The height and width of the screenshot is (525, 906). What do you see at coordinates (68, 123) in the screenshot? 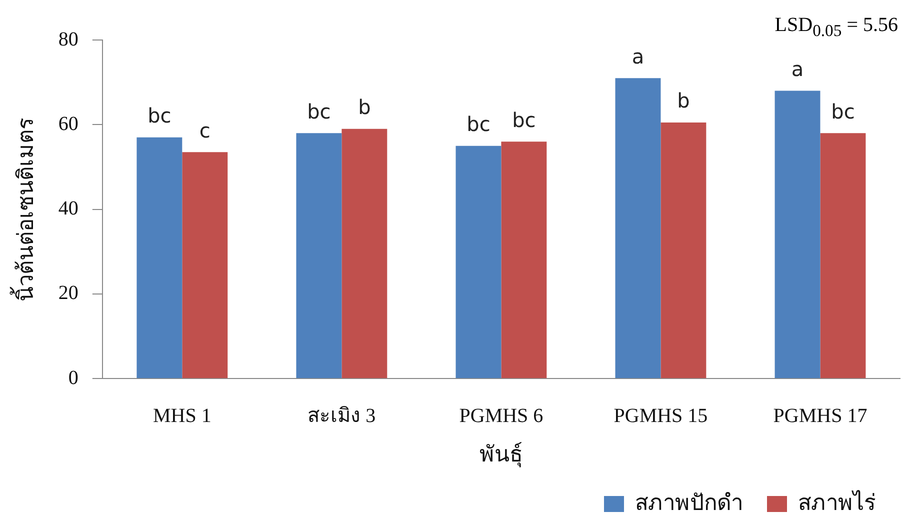
I see `y-tick-label: 60` at bounding box center [68, 123].